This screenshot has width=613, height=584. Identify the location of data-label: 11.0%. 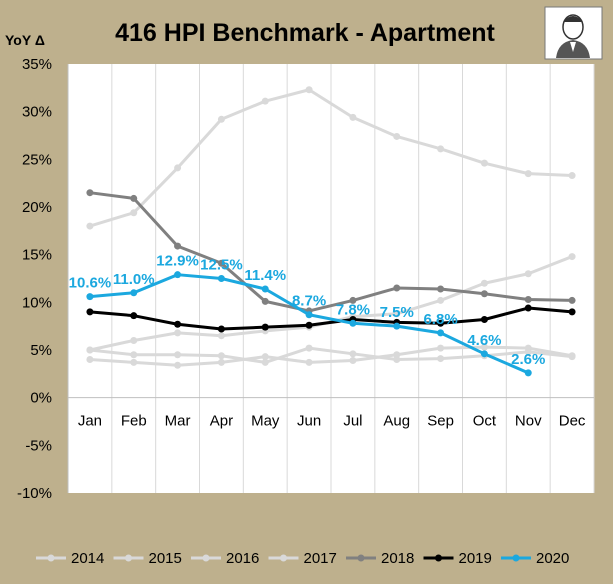
(134, 279).